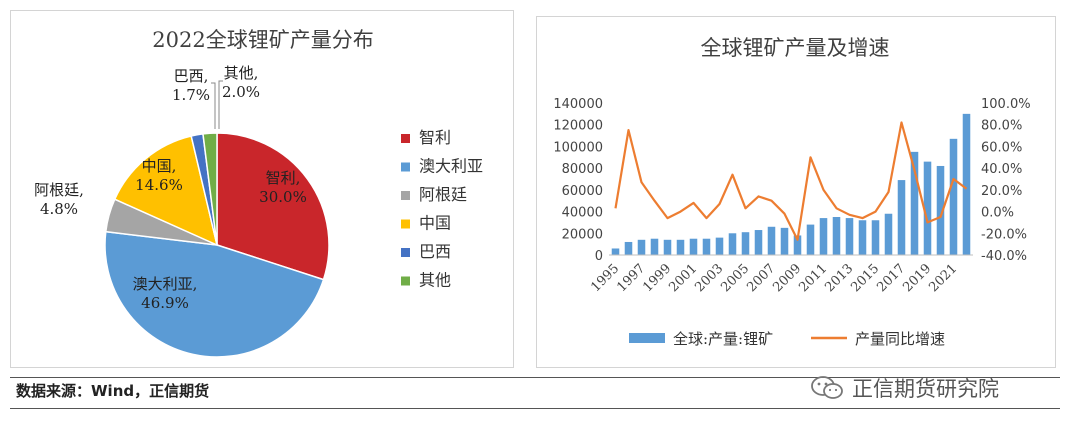 This screenshot has height=436, width=1080. What do you see at coordinates (213, 105) in the screenshot?
I see `pie-leader-line-brazil` at bounding box center [213, 105].